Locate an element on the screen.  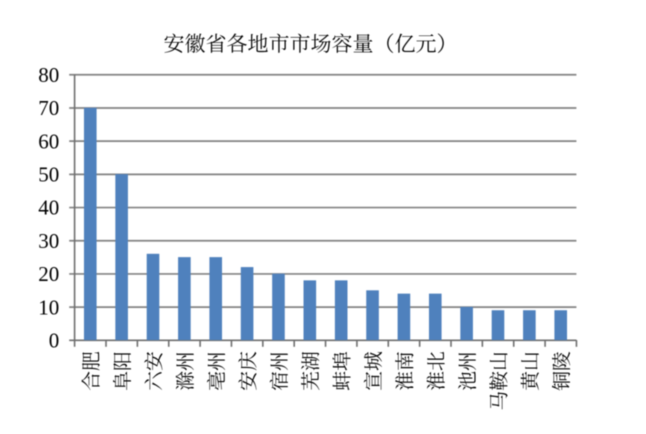
svg-text: 30 is located at coordinates (48, 241).